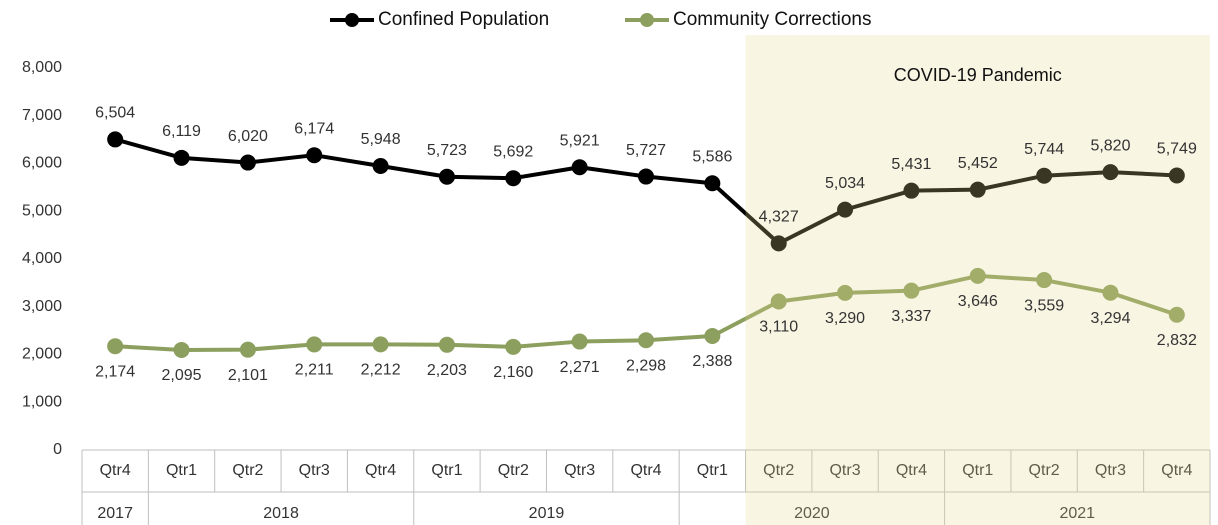 The height and width of the screenshot is (525, 1218). I want to click on legend-label: Community Corrections, so click(772, 19).